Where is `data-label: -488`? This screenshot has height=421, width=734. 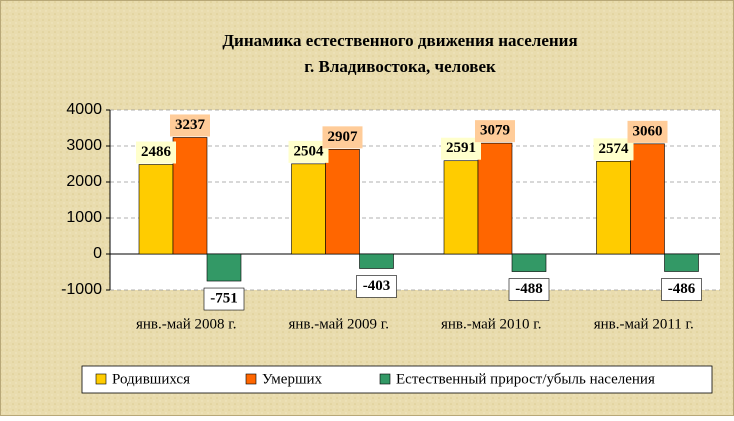
data-label: -488 is located at coordinates (529, 289).